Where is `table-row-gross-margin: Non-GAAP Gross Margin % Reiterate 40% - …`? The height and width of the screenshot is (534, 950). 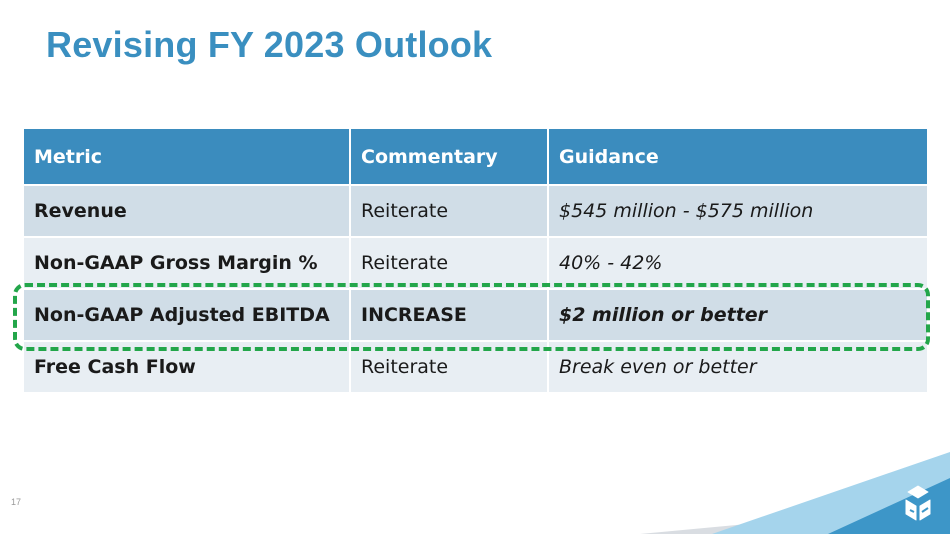 table-row-gross-margin: Non-GAAP Gross Margin % Reiterate 40% - … is located at coordinates (475, 263).